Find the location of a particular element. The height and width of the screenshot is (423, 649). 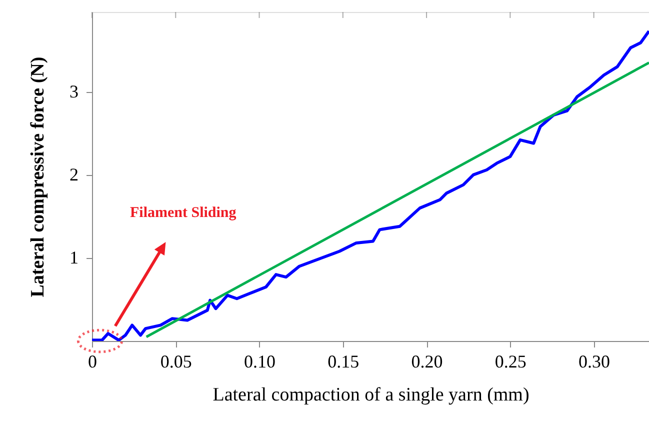

annotation: Filament Sliding is located at coordinates (183, 213).